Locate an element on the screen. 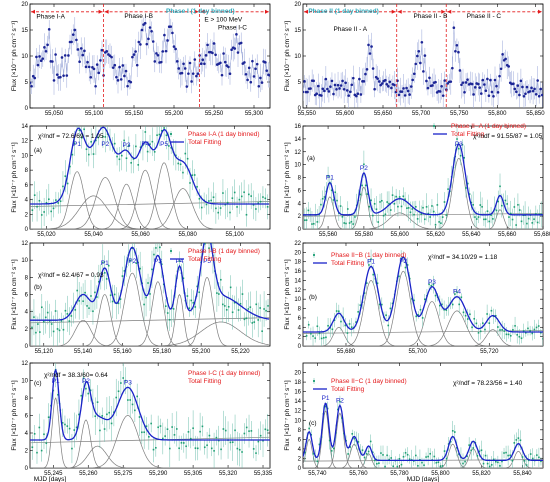 The width and height of the screenshot is (550, 482). component-curve is located at coordinates (150, 456).